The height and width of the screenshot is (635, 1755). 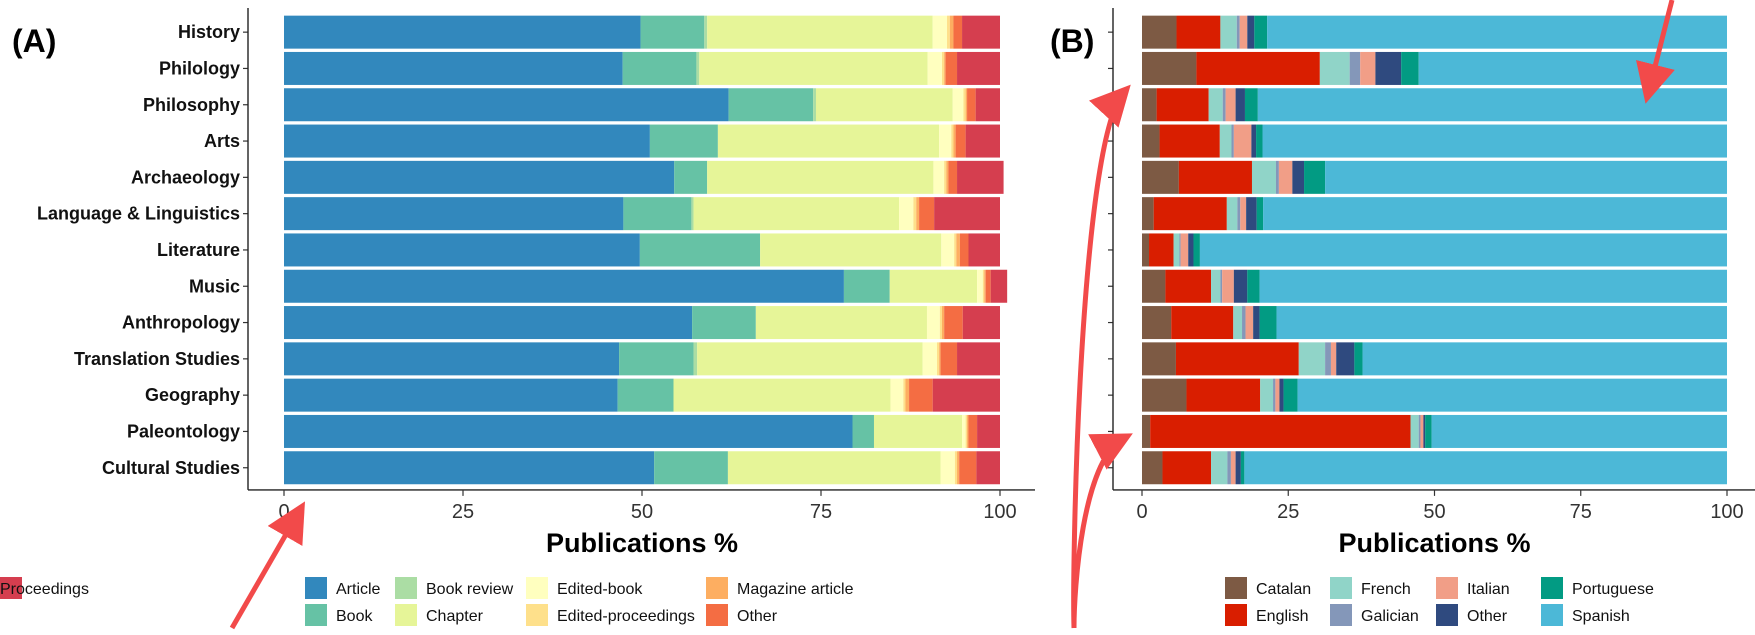 I want to click on category-label: Philology, so click(x=199, y=68).